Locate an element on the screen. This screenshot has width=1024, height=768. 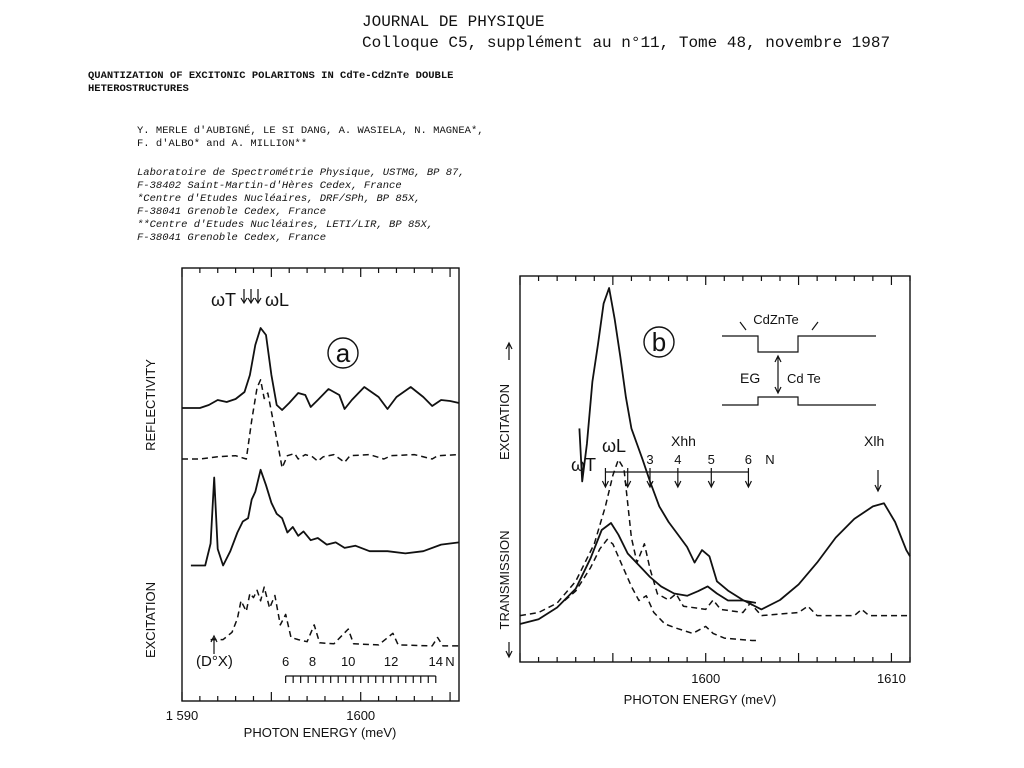
panel-b-label-circle is located at coordinates (659, 342).